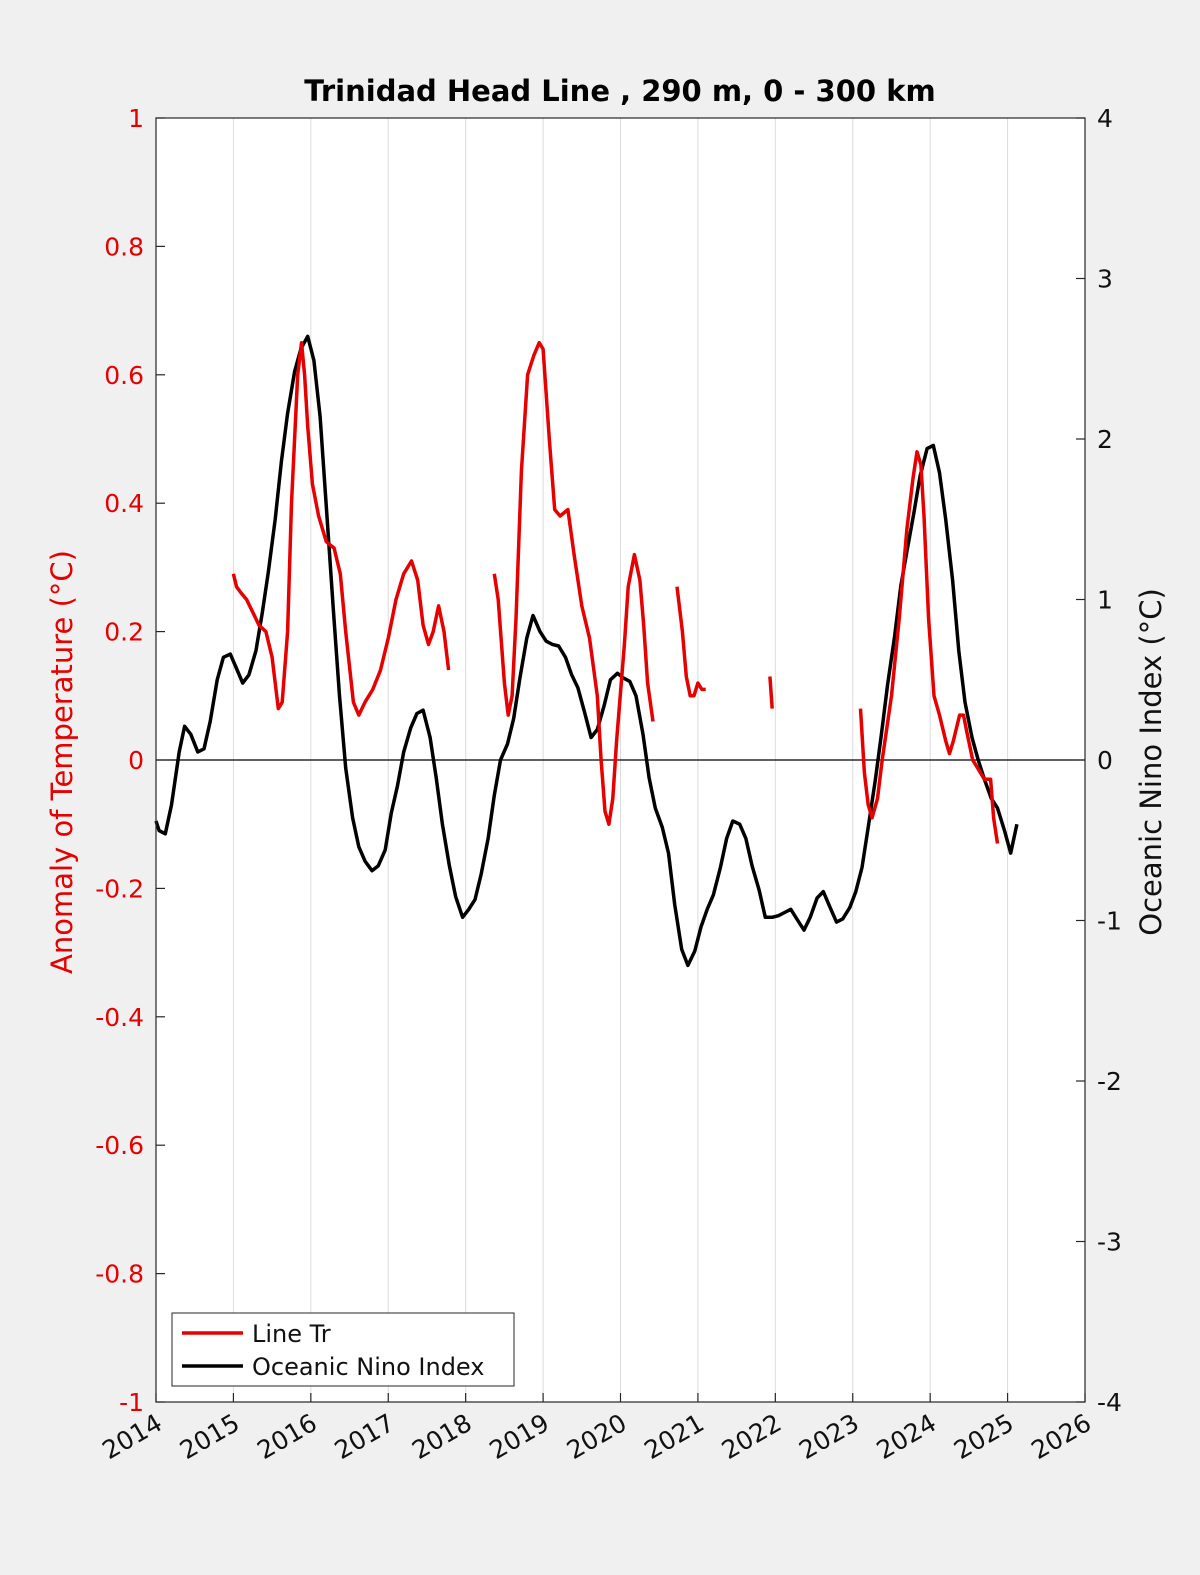 This screenshot has width=1200, height=1575. I want to click on y-right-tick-label: -1, so click(1109, 921).